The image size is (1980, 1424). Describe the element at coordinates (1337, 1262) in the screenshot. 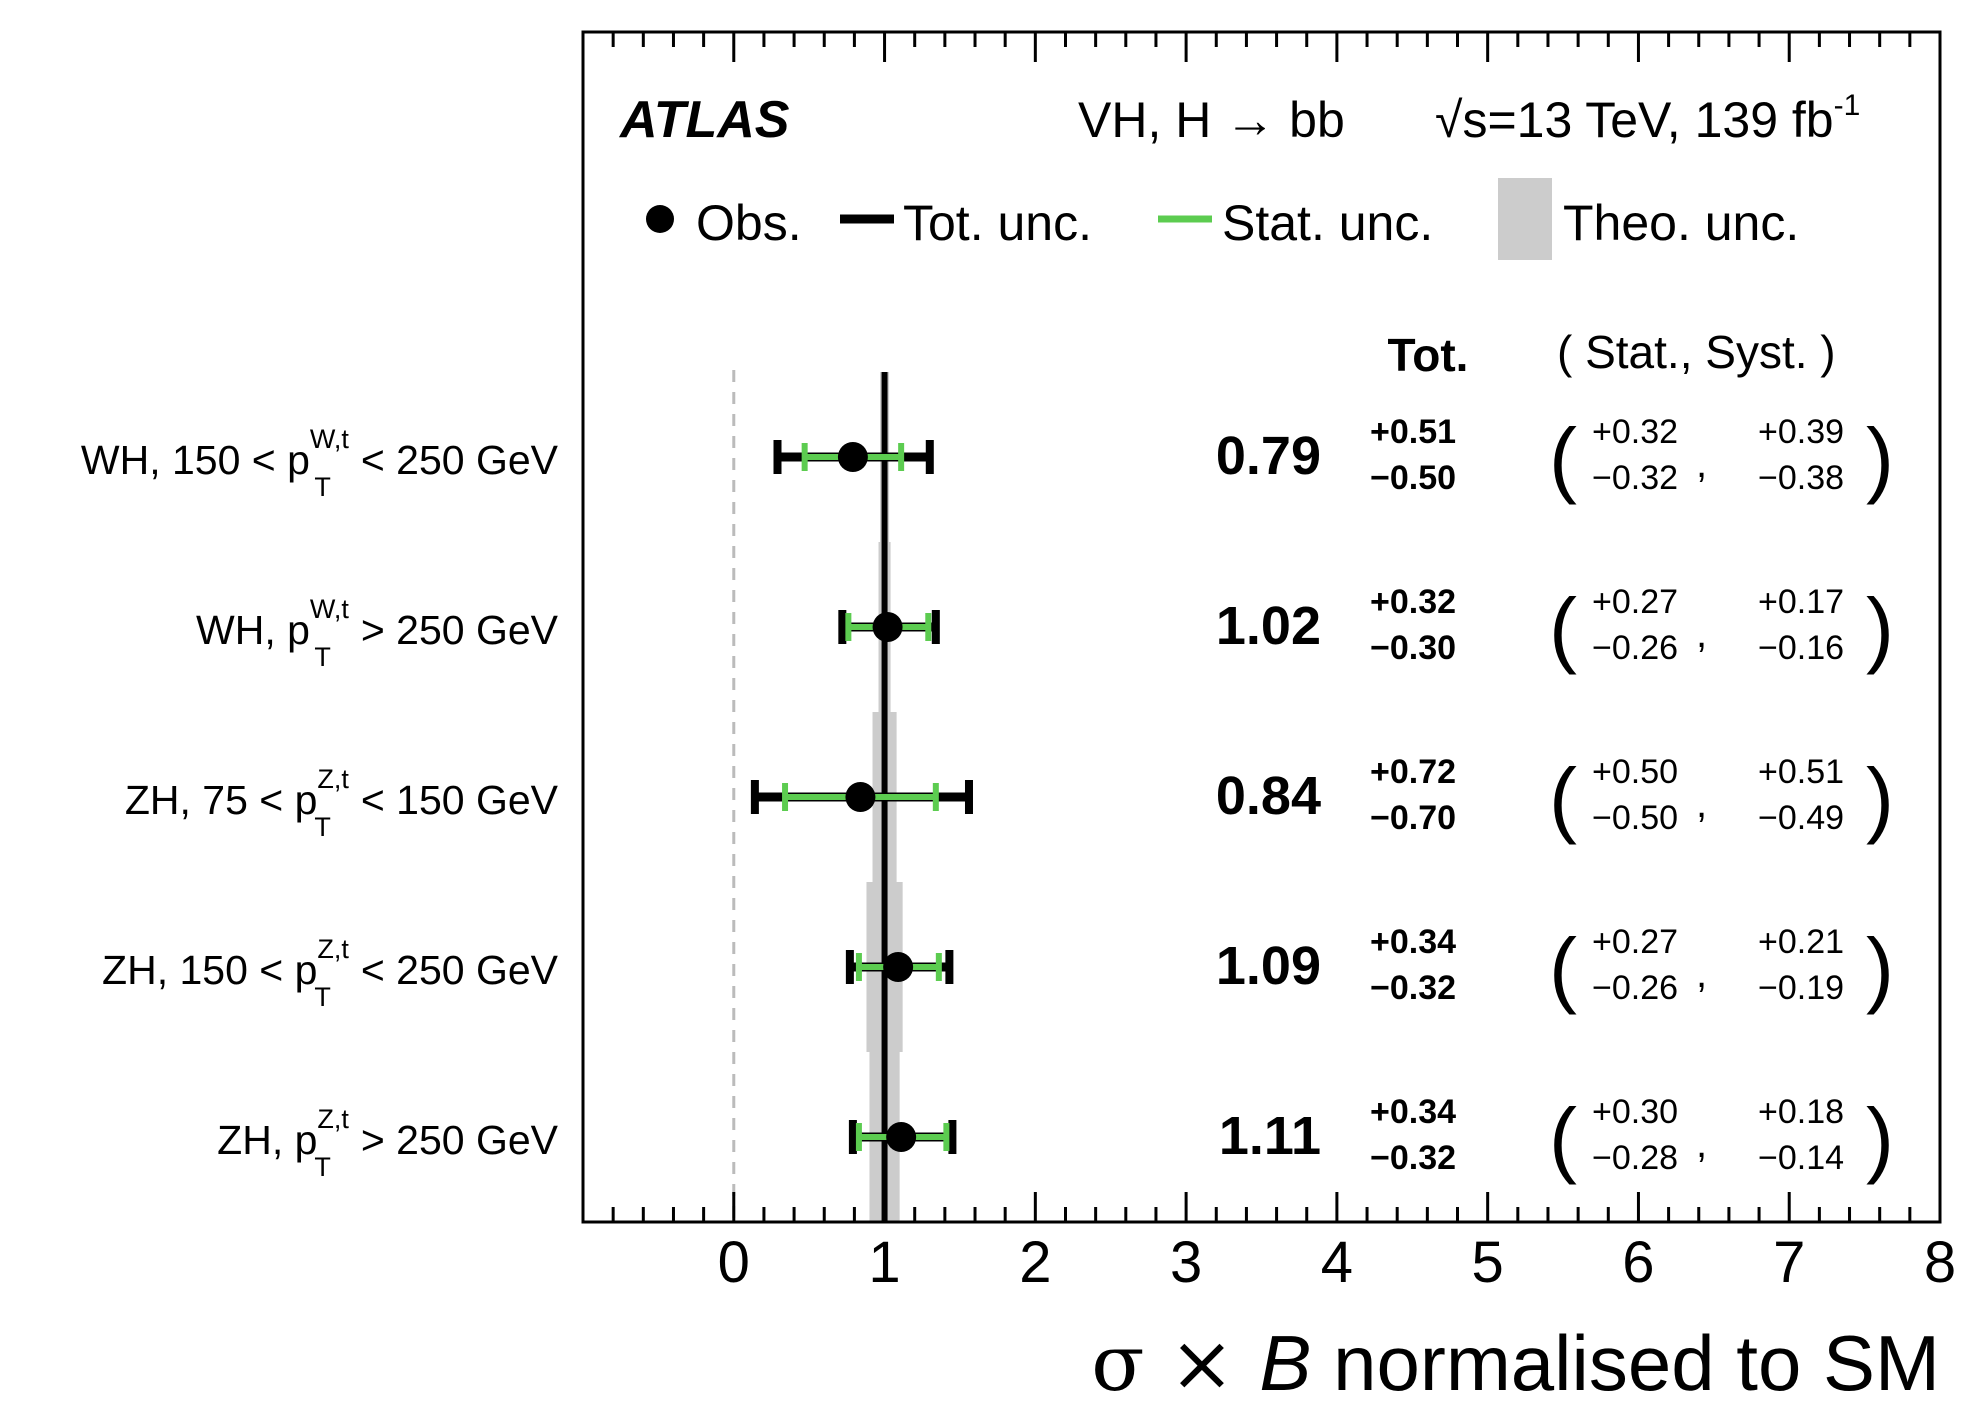

I see `x-tick-label-4: 4` at that location.